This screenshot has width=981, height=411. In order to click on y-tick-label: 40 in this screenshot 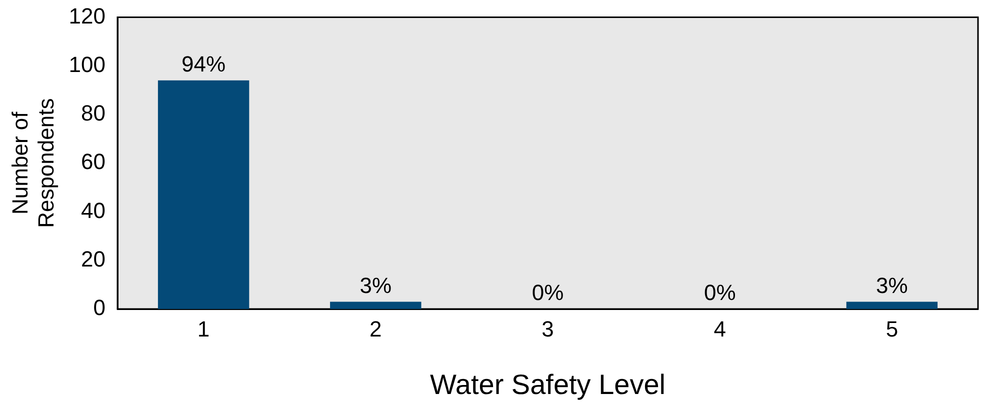, I will do `click(93, 210)`.